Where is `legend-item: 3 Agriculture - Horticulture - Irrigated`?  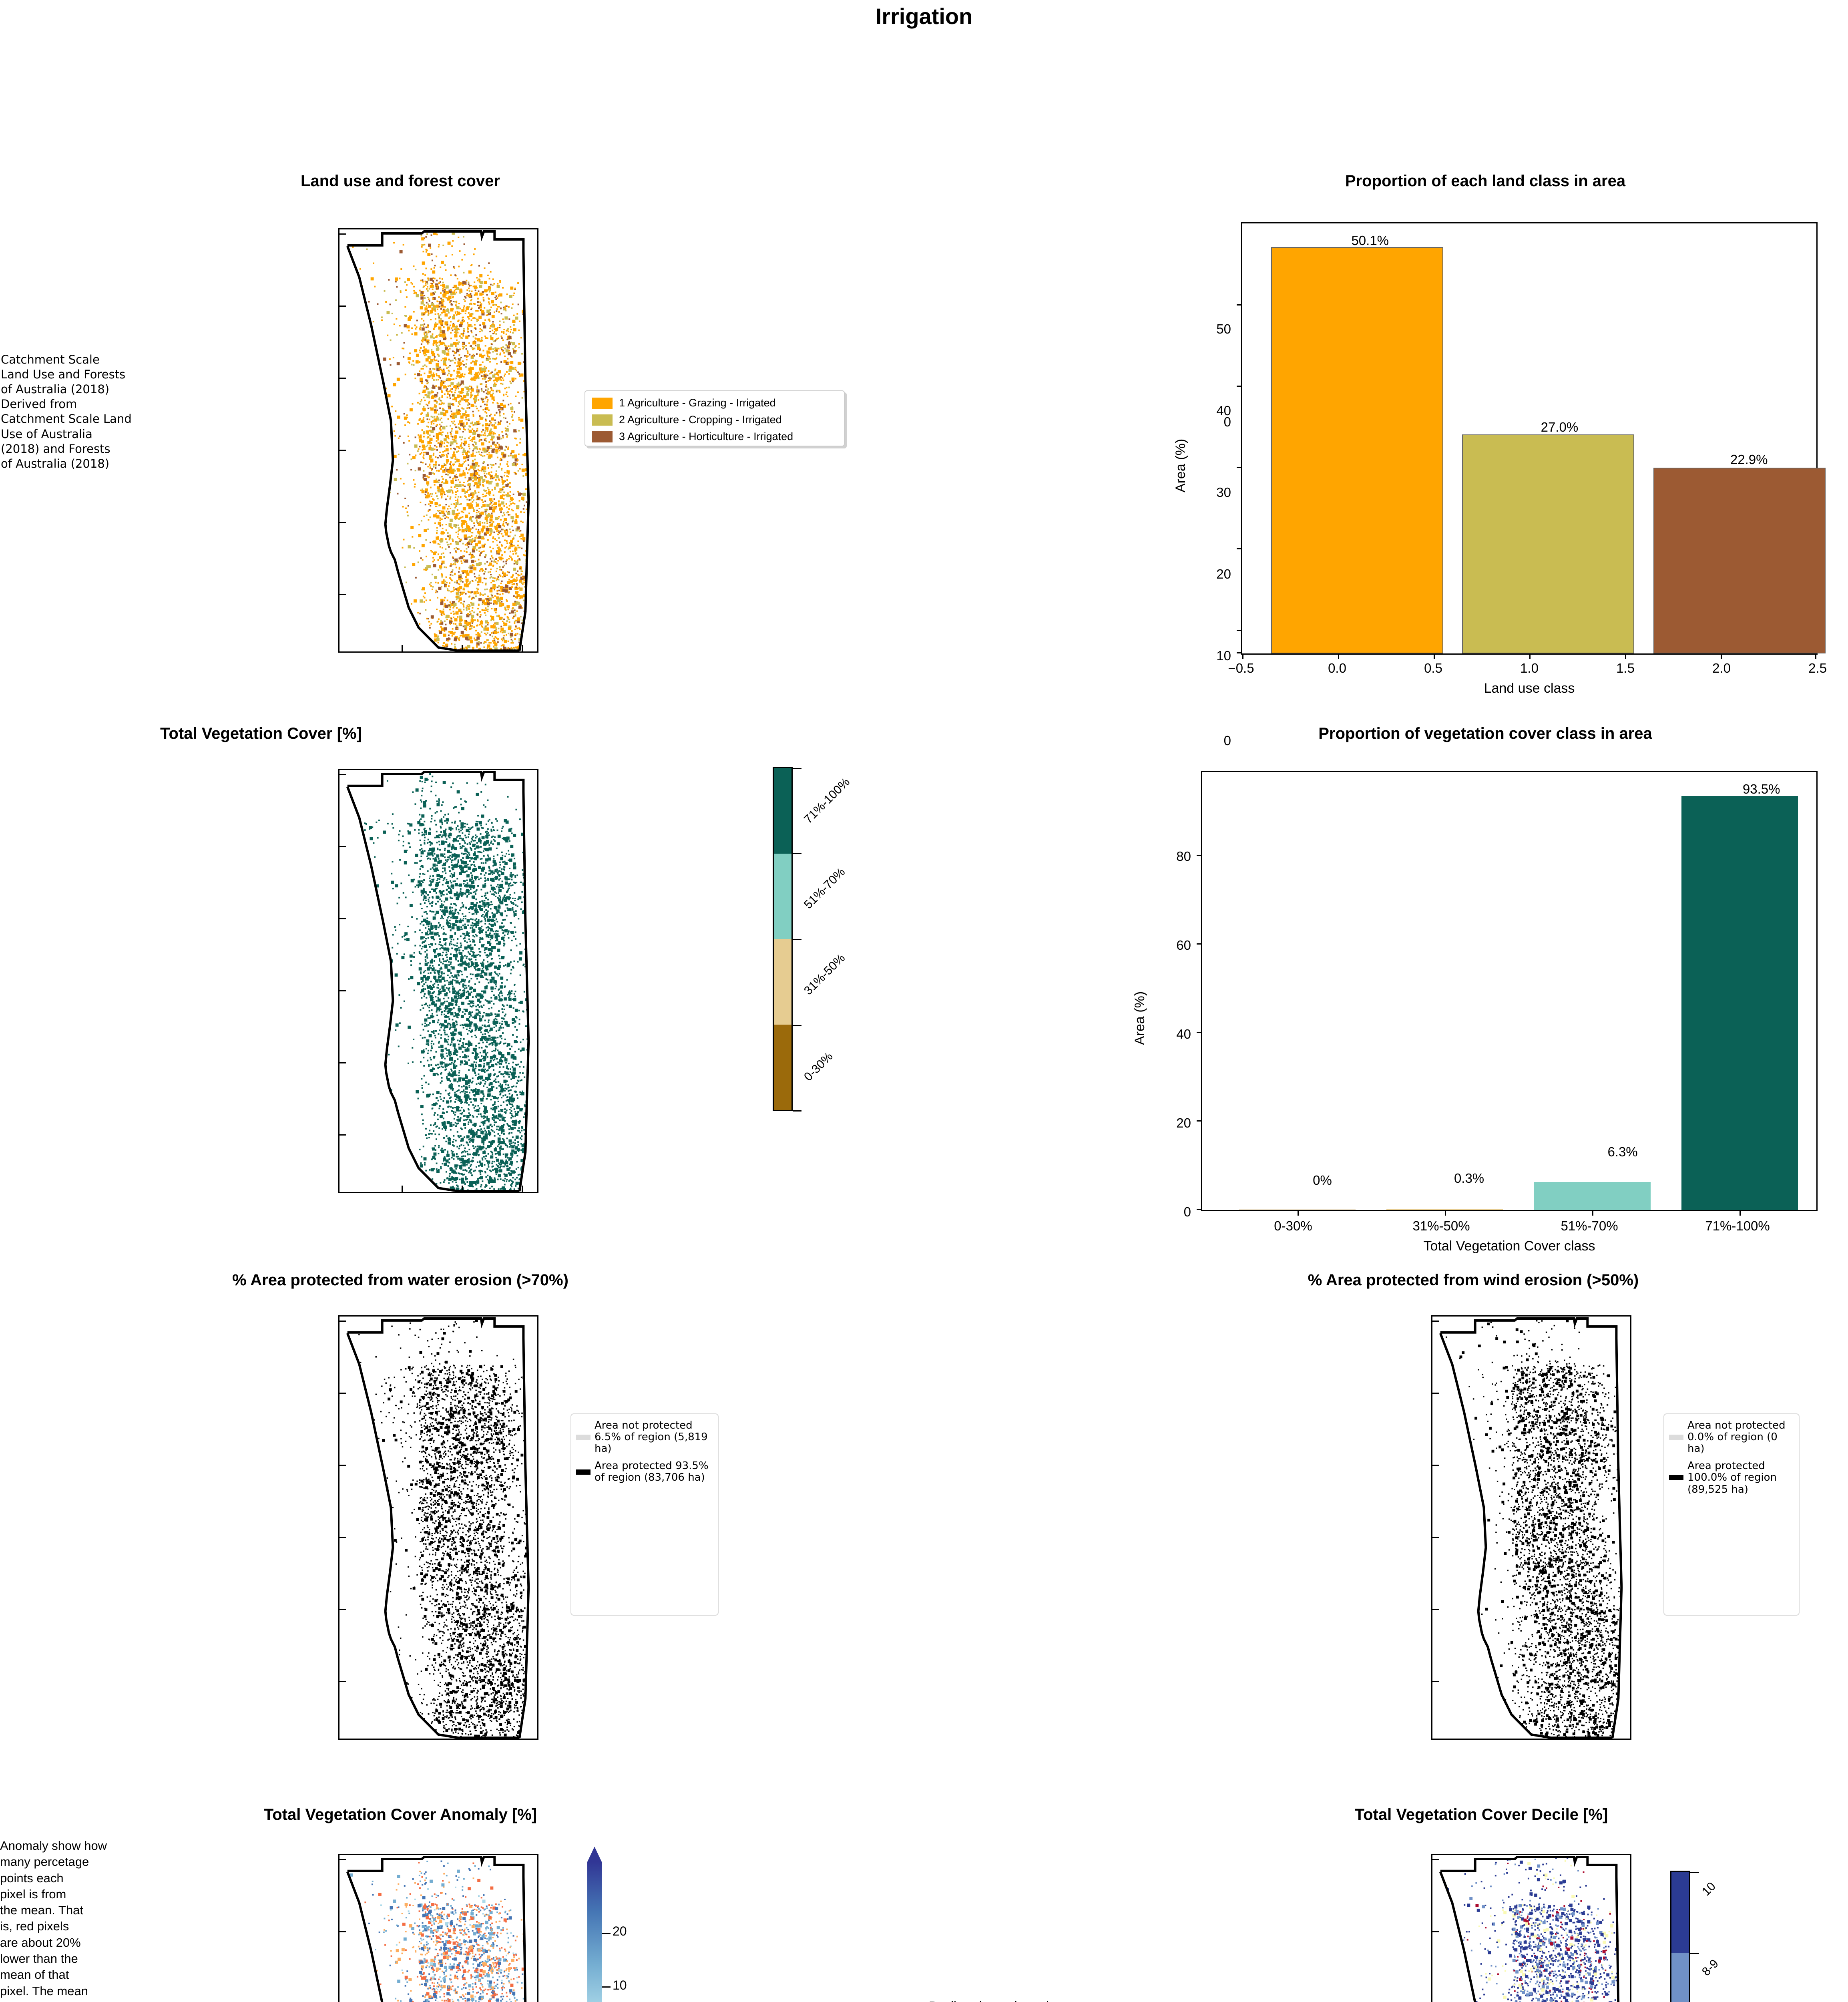 legend-item: 3 Agriculture - Horticulture - Irrigated is located at coordinates (715, 436).